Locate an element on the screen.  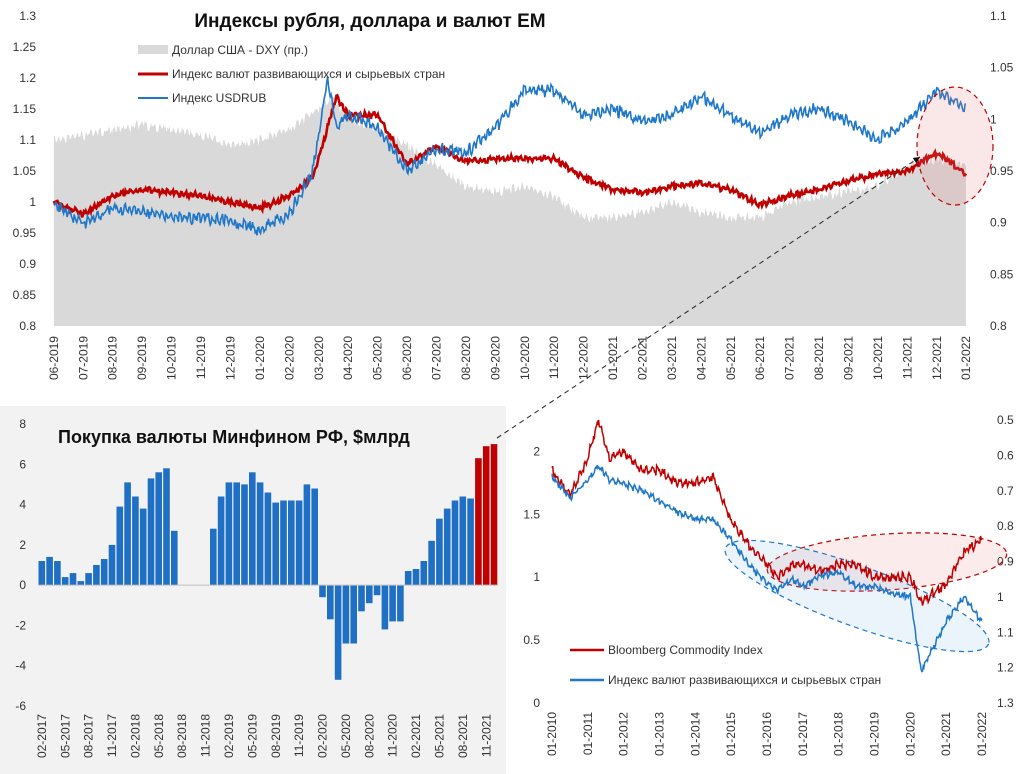
y-tick-label: 4 is located at coordinates (22, 505).